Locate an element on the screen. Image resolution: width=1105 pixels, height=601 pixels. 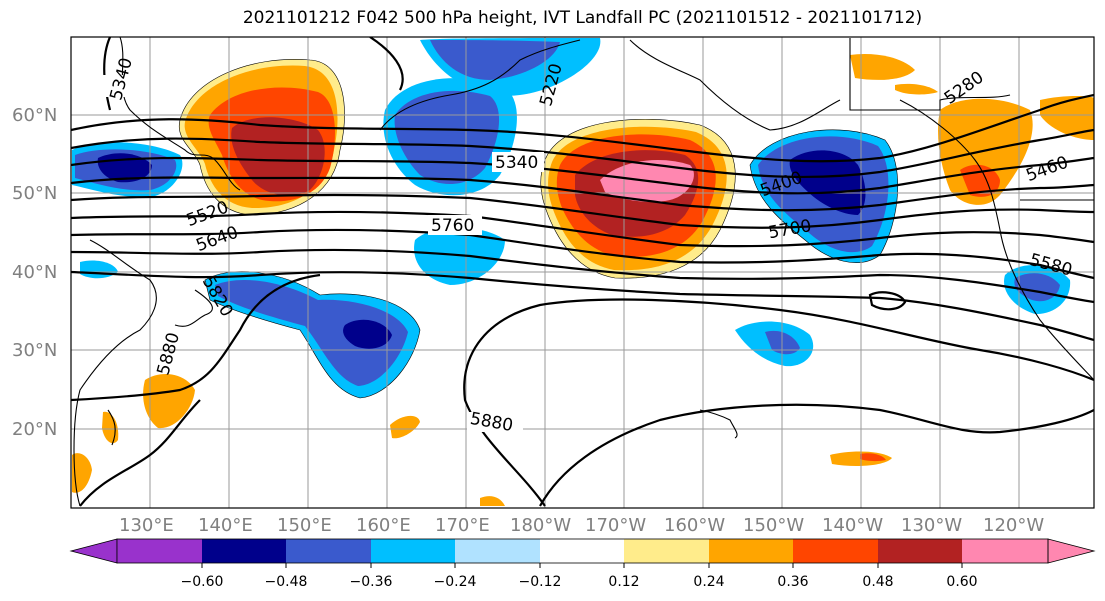
colorbar-tick-label: −0.36 is located at coordinates (371, 582).